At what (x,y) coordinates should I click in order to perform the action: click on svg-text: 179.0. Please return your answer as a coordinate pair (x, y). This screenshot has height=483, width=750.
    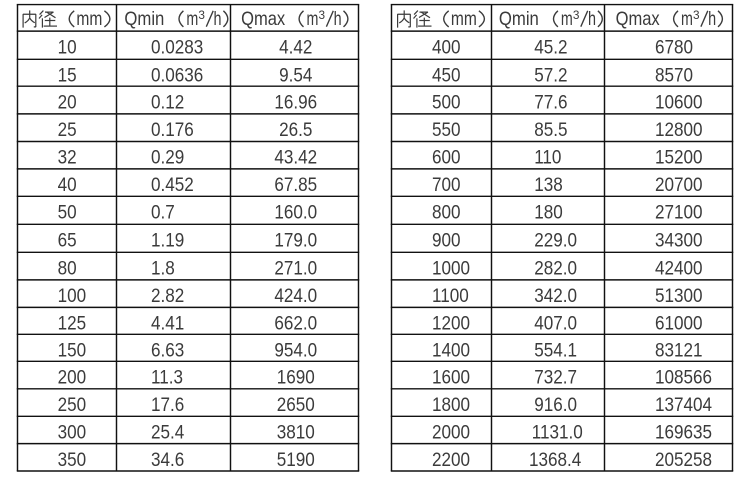
    Looking at the image, I should click on (295, 241).